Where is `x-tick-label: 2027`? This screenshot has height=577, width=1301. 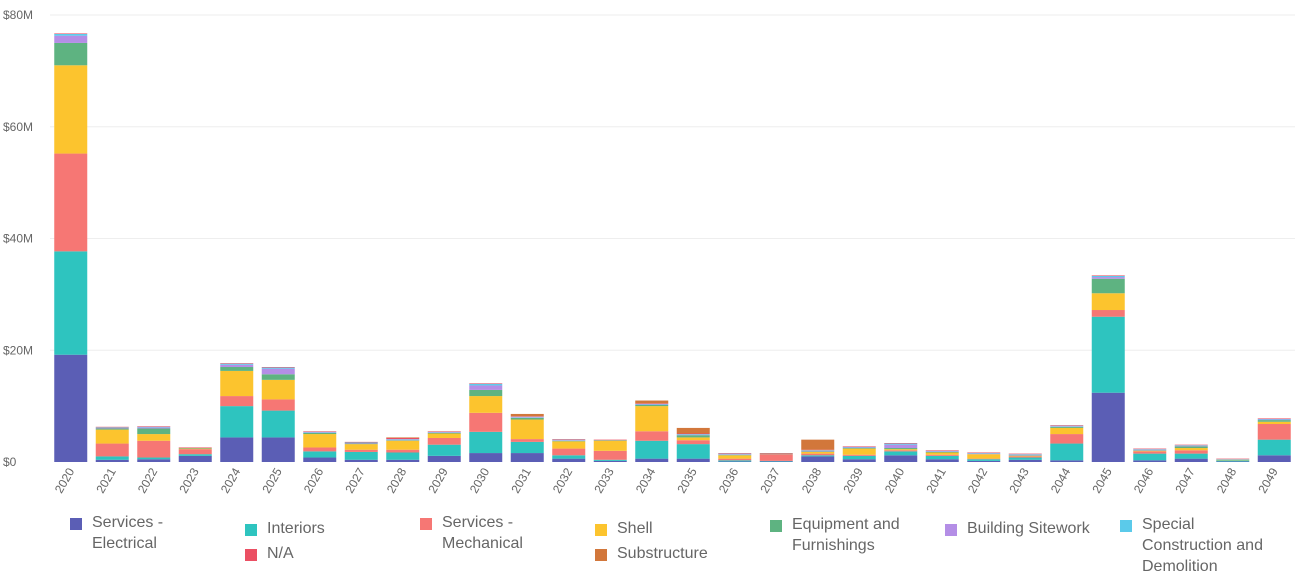 x-tick-label: 2027 is located at coordinates (355, 480).